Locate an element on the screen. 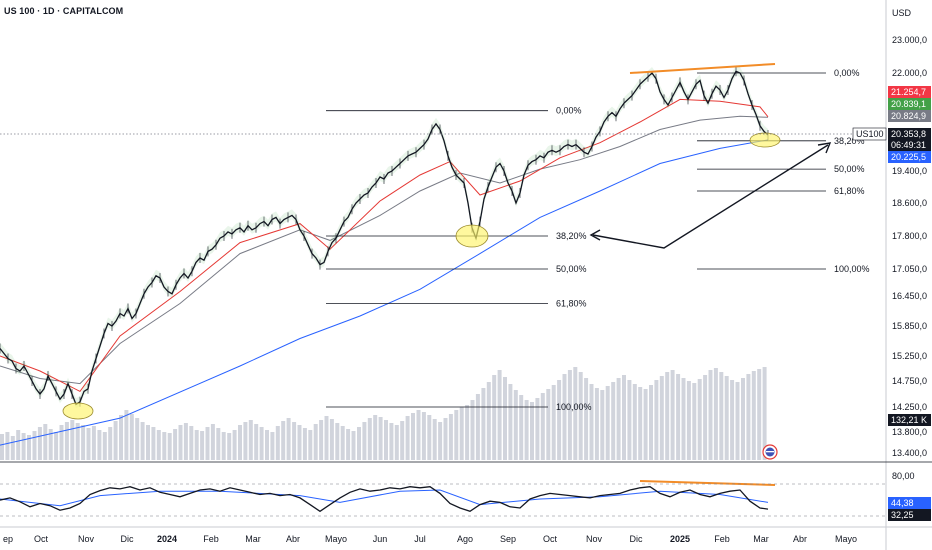  resistance-trendline is located at coordinates (702, 68).